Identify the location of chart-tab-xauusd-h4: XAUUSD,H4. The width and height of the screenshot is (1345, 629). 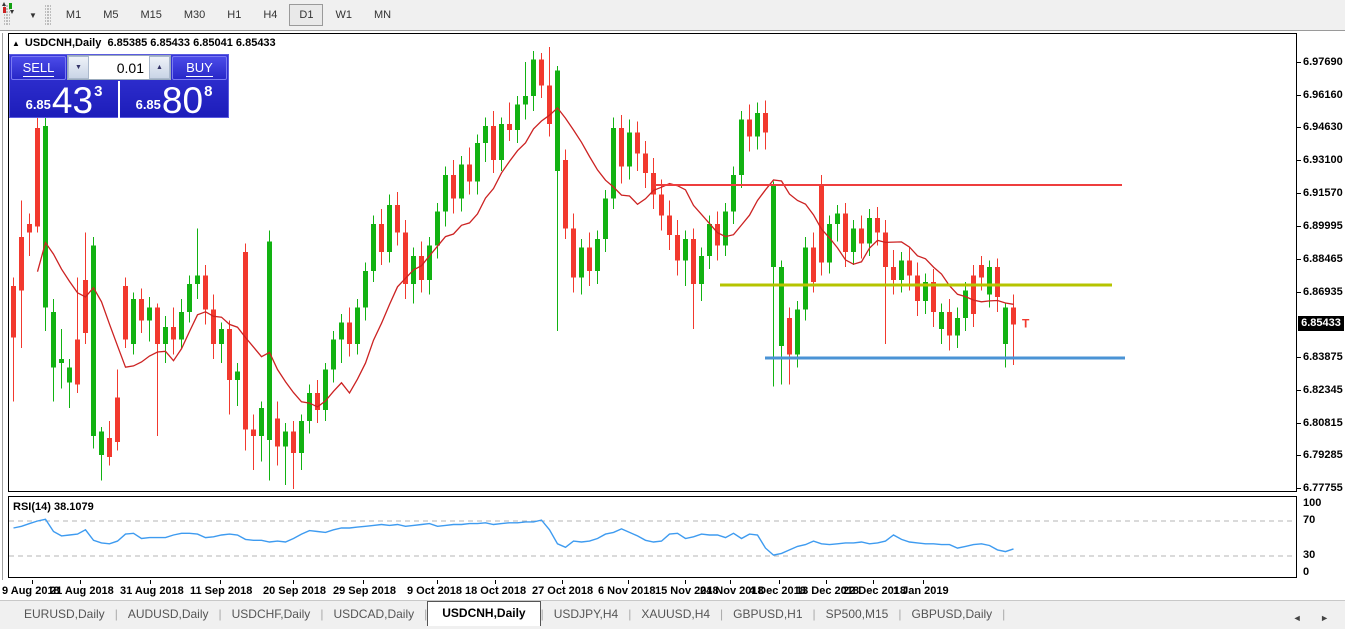
(676, 614).